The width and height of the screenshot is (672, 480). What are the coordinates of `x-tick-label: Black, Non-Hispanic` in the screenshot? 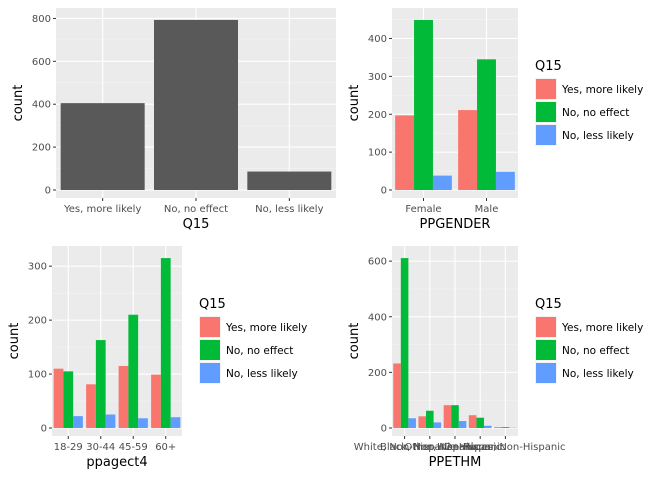 It's located at (430, 447).